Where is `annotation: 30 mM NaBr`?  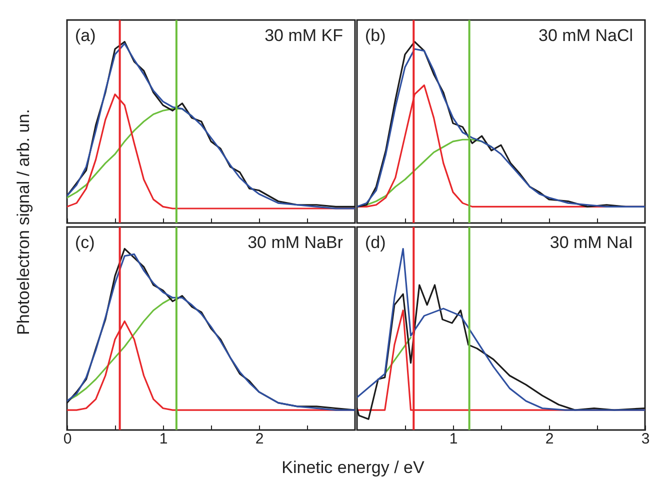 annotation: 30 mM NaBr is located at coordinates (296, 242).